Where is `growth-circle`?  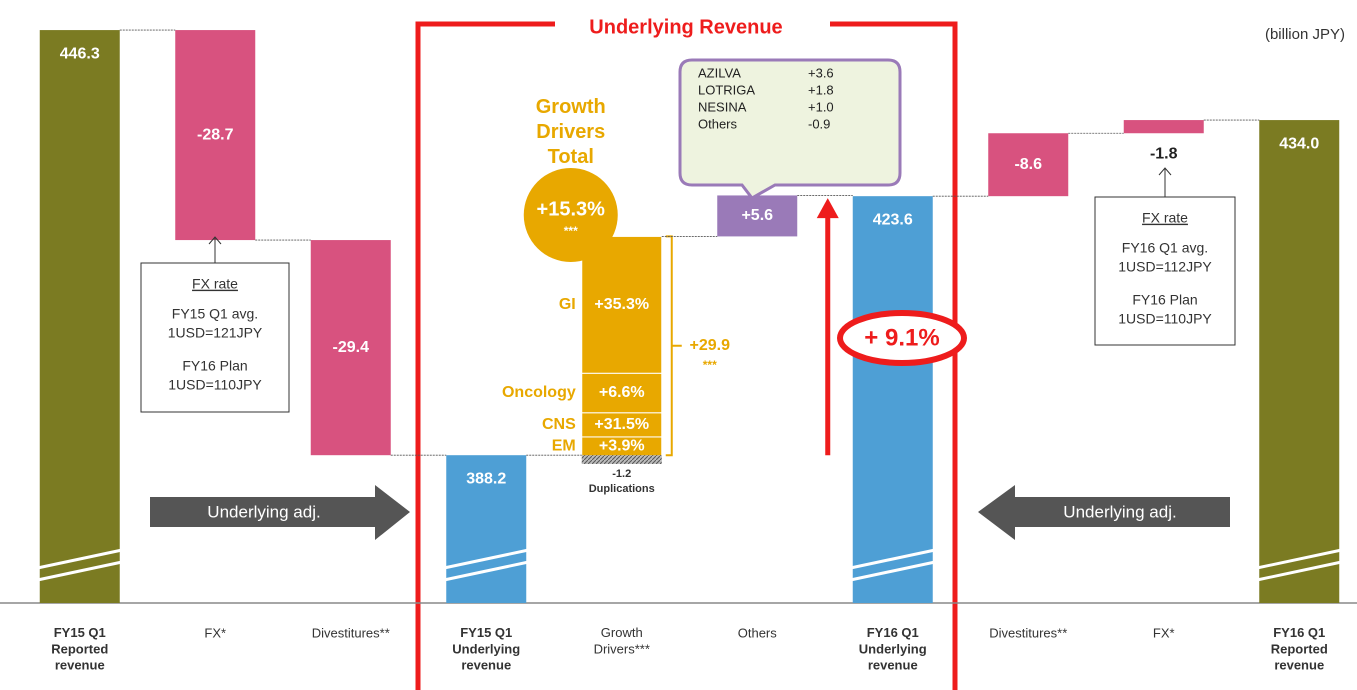
growth-circle is located at coordinates (570, 215).